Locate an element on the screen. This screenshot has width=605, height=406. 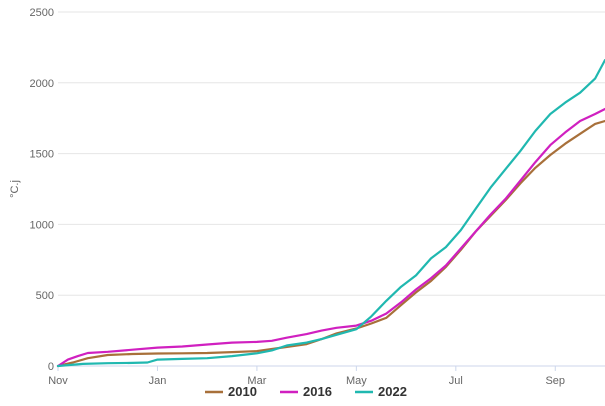
y-tick-label: 2000 is located at coordinates (42, 84).